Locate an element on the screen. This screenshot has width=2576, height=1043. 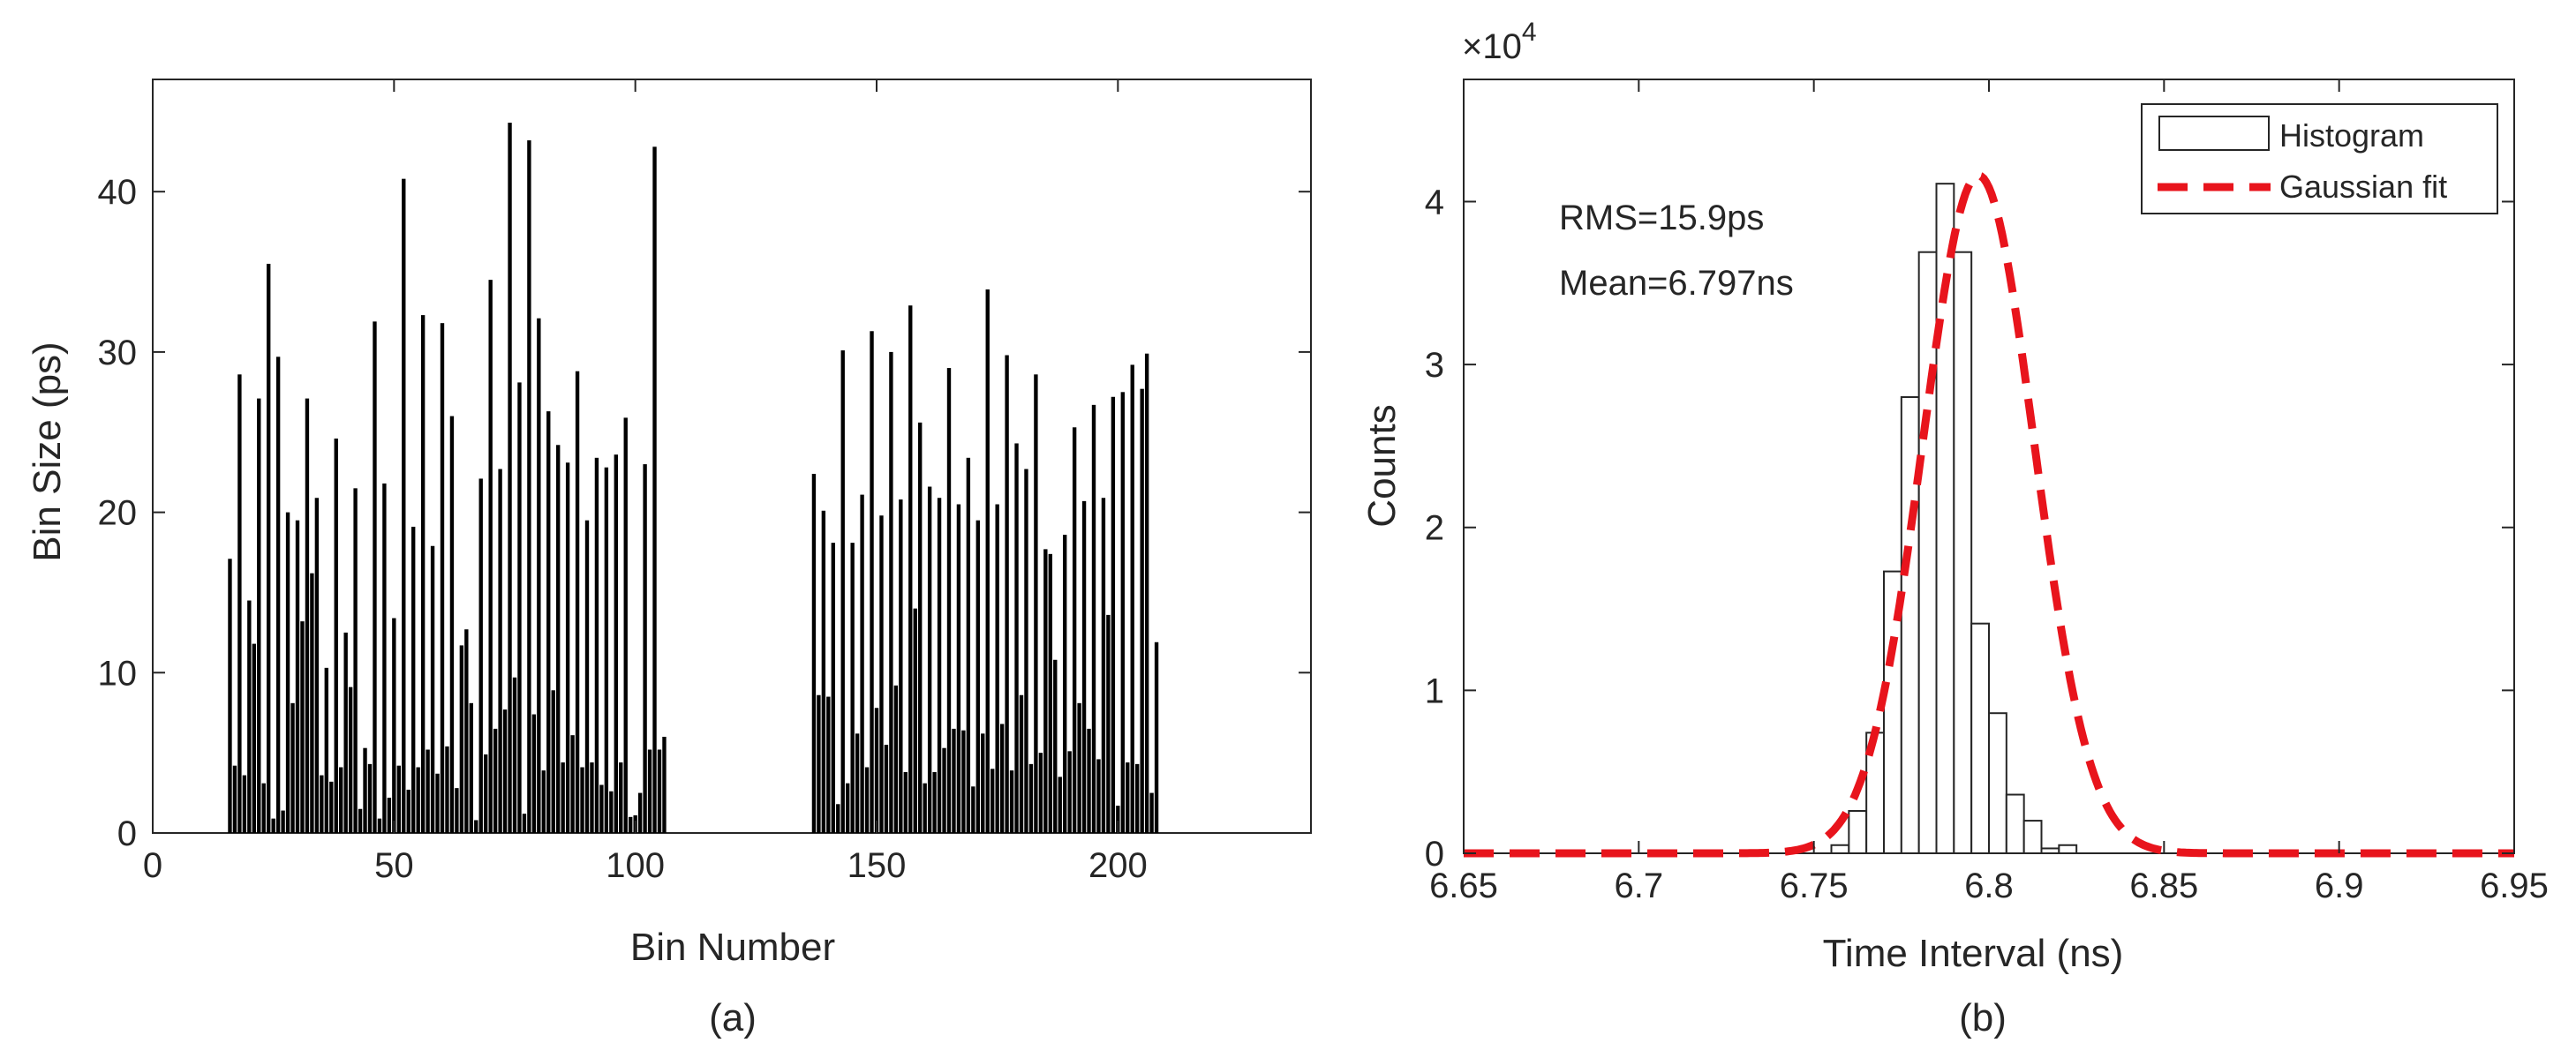
y-tick-label: 1 is located at coordinates (1435, 691).